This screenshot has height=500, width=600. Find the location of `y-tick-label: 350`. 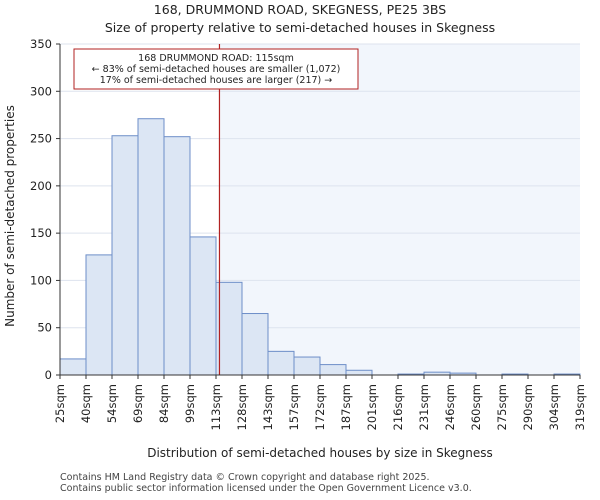

y-tick-label: 350 is located at coordinates (41, 44).